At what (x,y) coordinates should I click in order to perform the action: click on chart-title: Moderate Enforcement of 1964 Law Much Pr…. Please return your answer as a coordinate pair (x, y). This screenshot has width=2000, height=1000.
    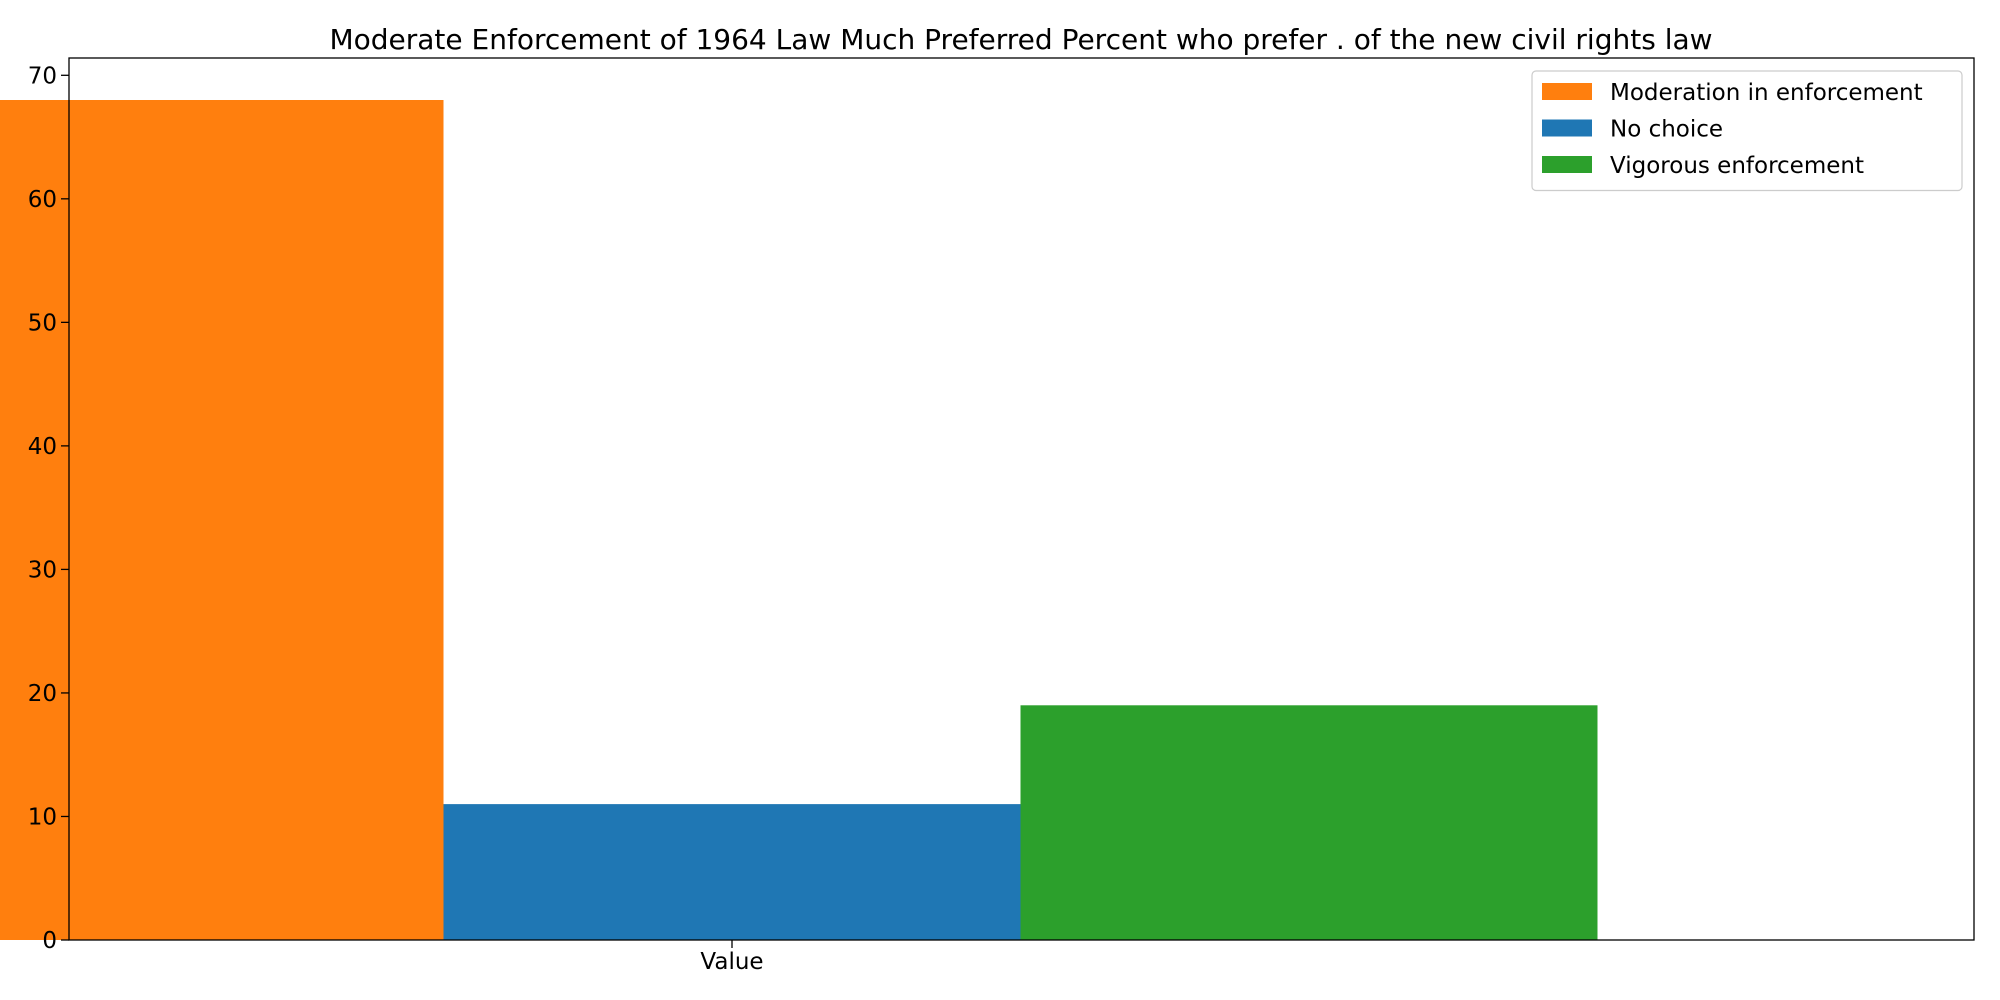
    Looking at the image, I should click on (1020, 39).